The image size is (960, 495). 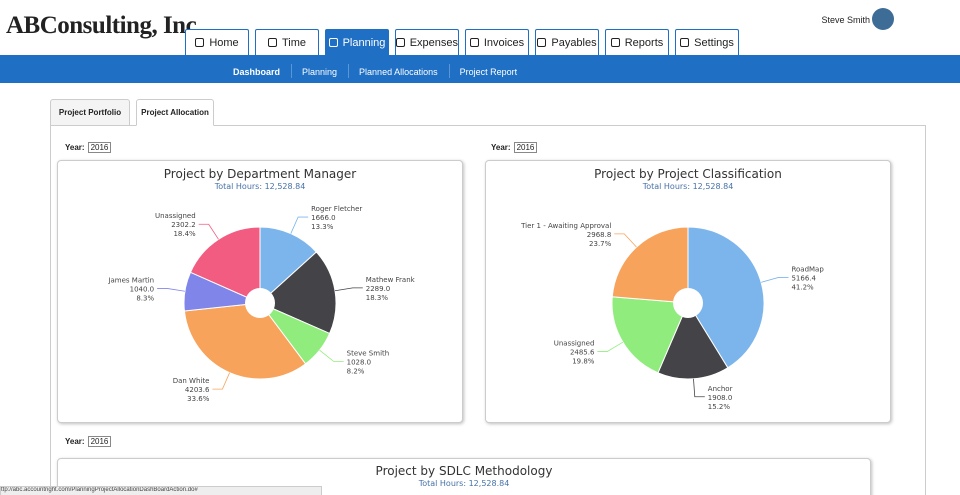 I want to click on data-label: 1040.0, so click(x=142, y=289).